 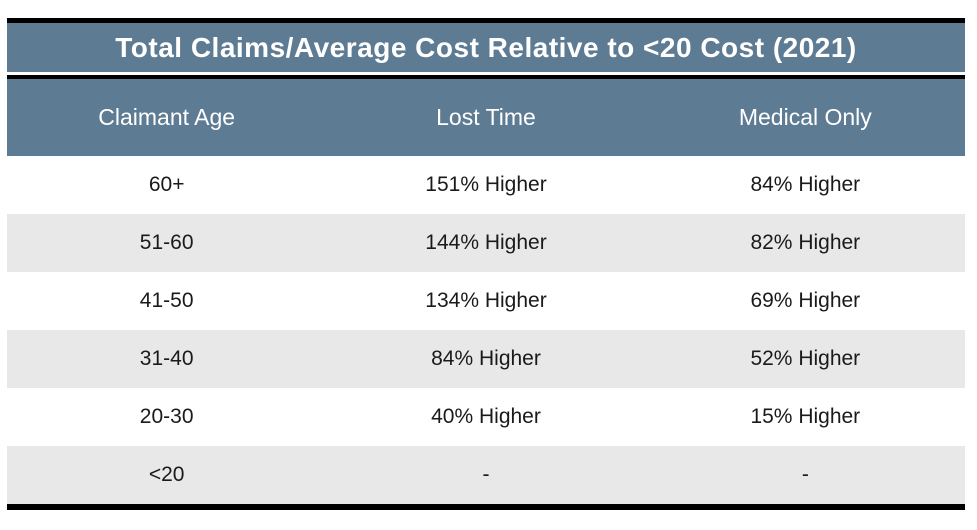 I want to click on medical-only-cell: 15% Higher, so click(x=805, y=416).